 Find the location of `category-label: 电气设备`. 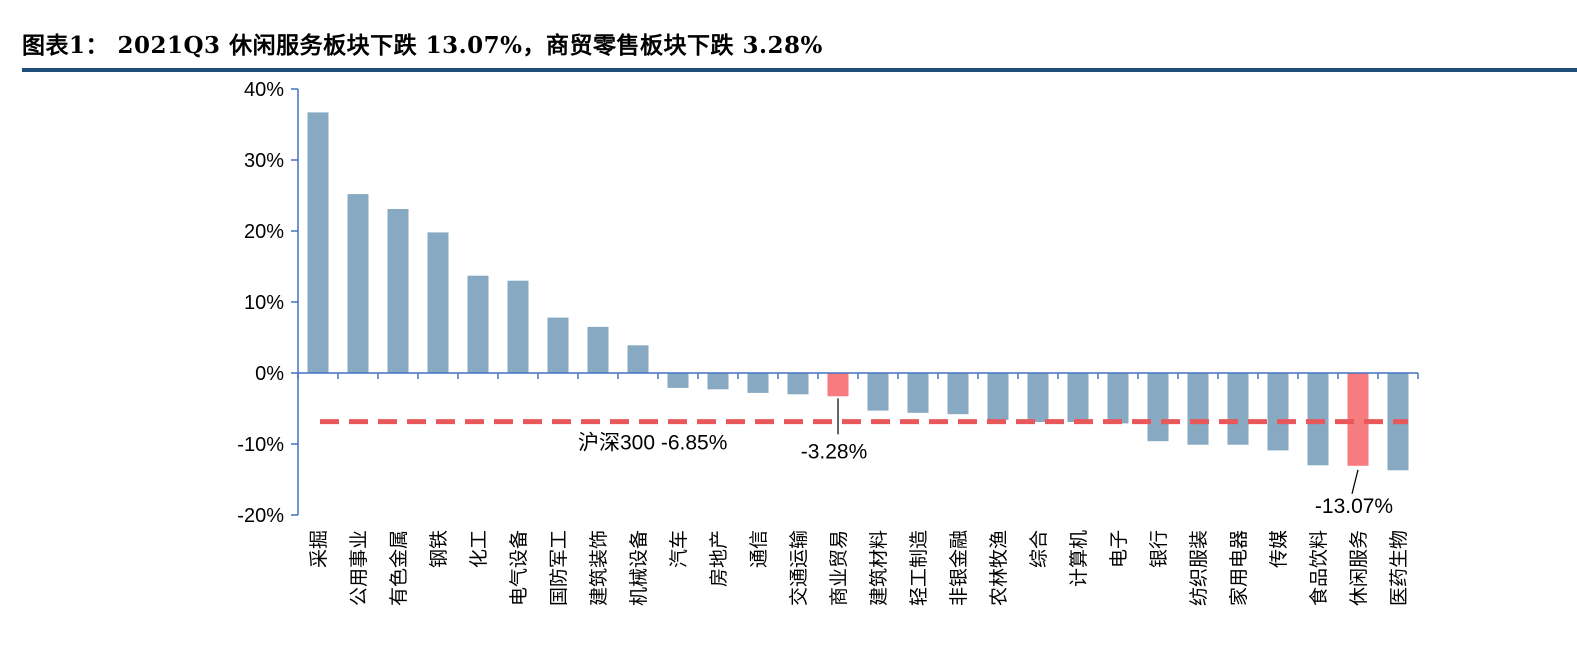

category-label: 电气设备 is located at coordinates (519, 568).